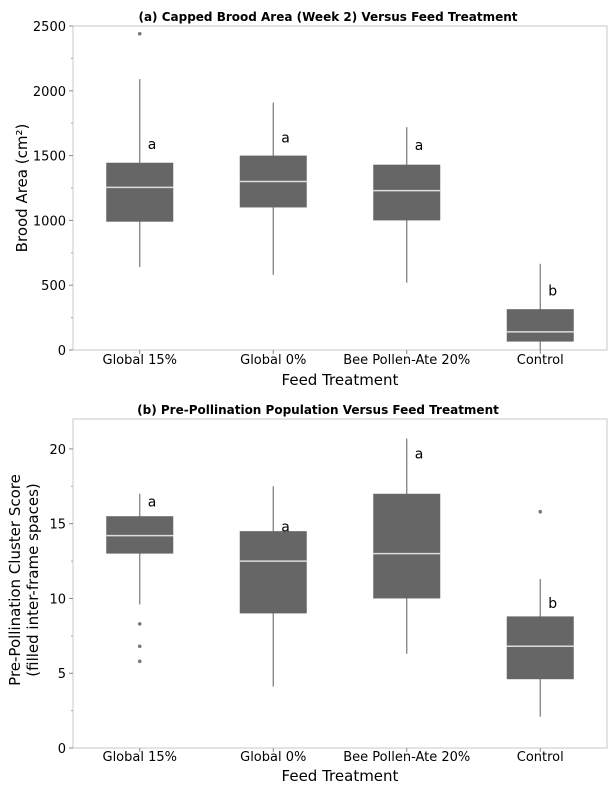 Image resolution: width=613 pixels, height=786 pixels. What do you see at coordinates (49, 157) in the screenshot?
I see `panel-a-y-tick-label: 1500` at bounding box center [49, 157].